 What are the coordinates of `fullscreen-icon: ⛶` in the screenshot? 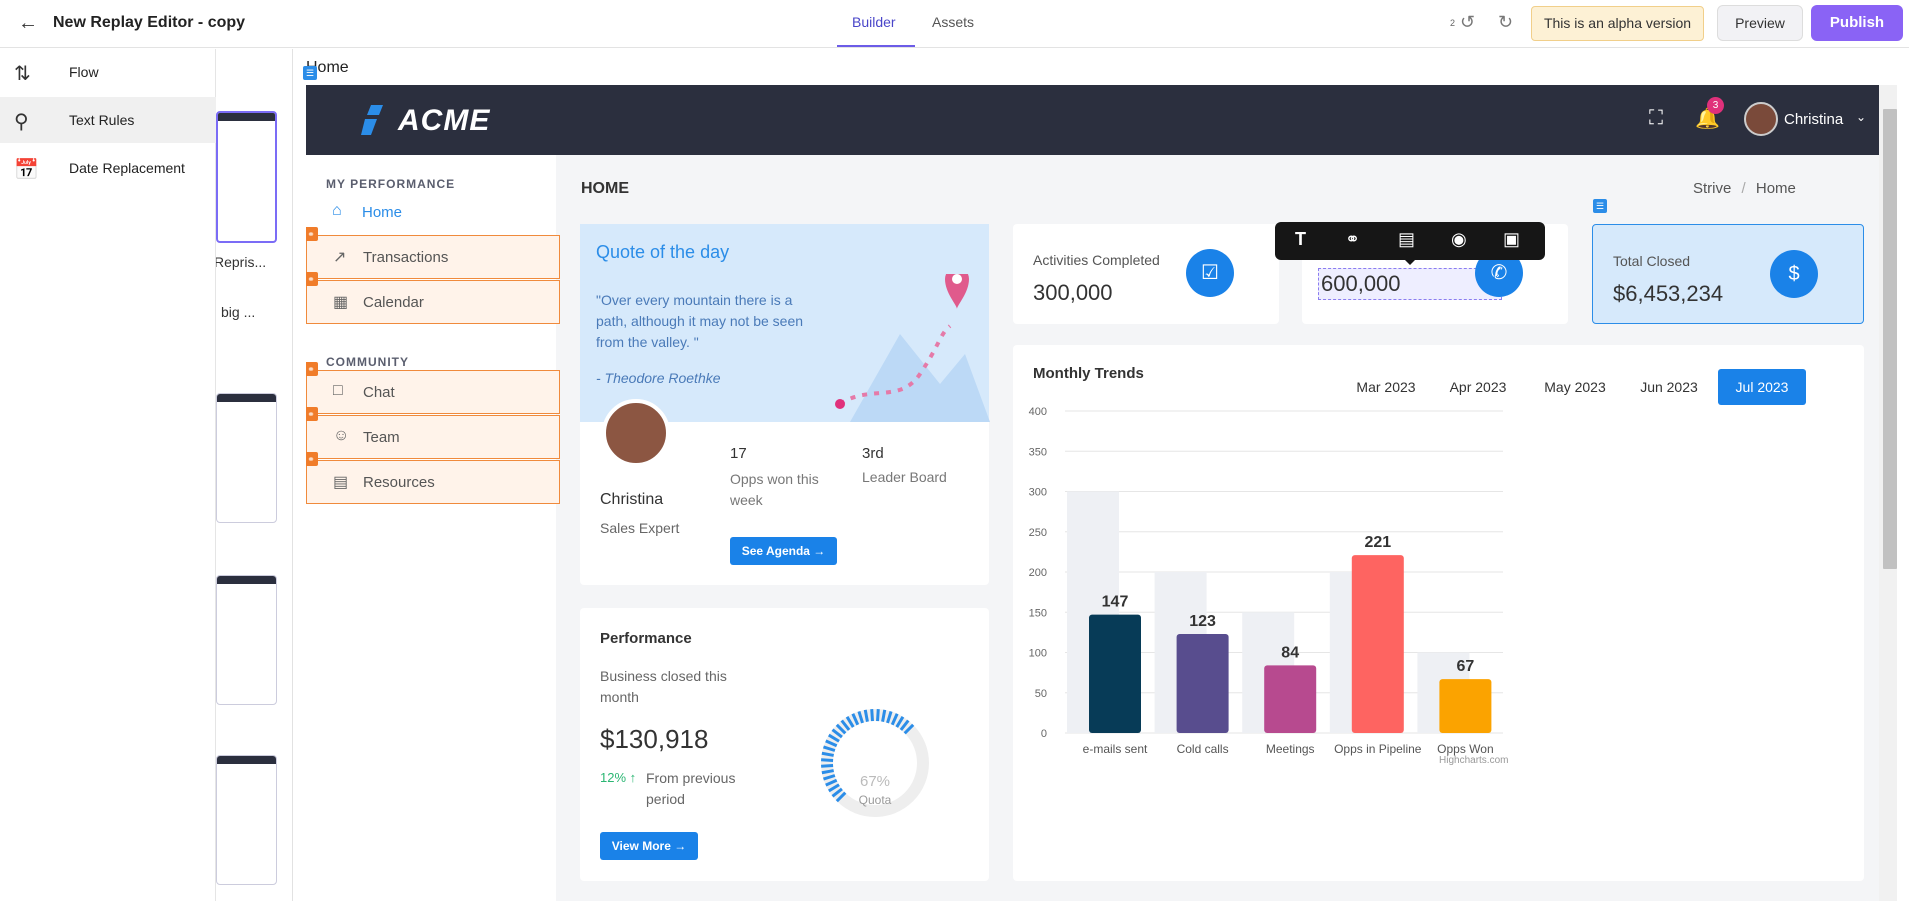 It's located at (1656, 118).